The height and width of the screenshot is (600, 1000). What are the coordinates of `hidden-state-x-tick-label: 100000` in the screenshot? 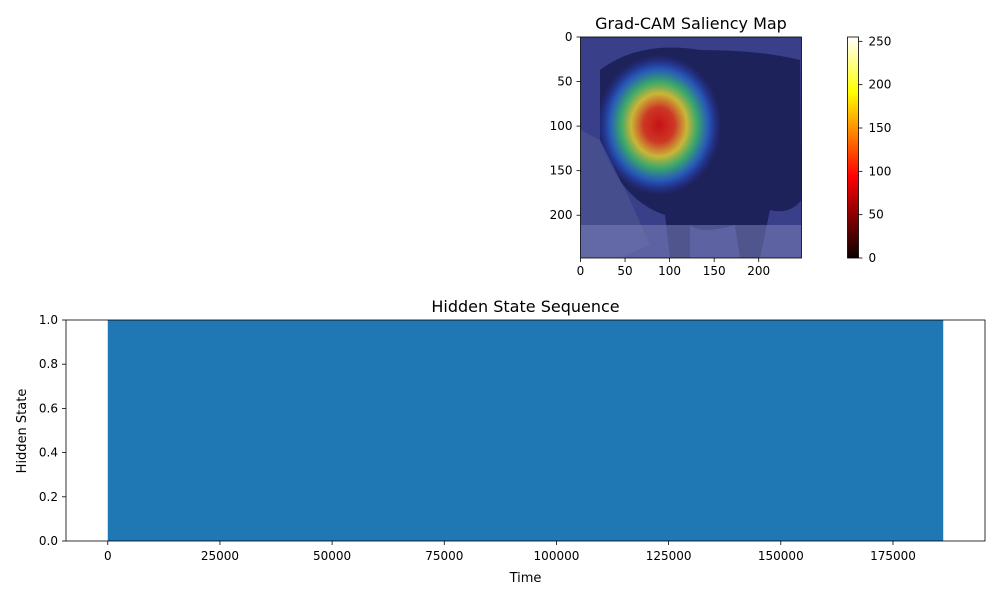 It's located at (557, 556).